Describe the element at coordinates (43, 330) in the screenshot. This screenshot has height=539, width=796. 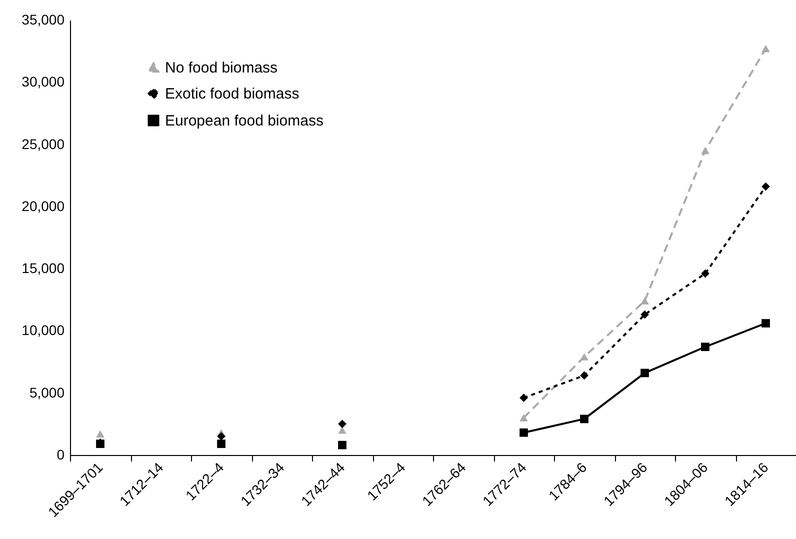
I see `y-tick-label: 10,000` at that location.